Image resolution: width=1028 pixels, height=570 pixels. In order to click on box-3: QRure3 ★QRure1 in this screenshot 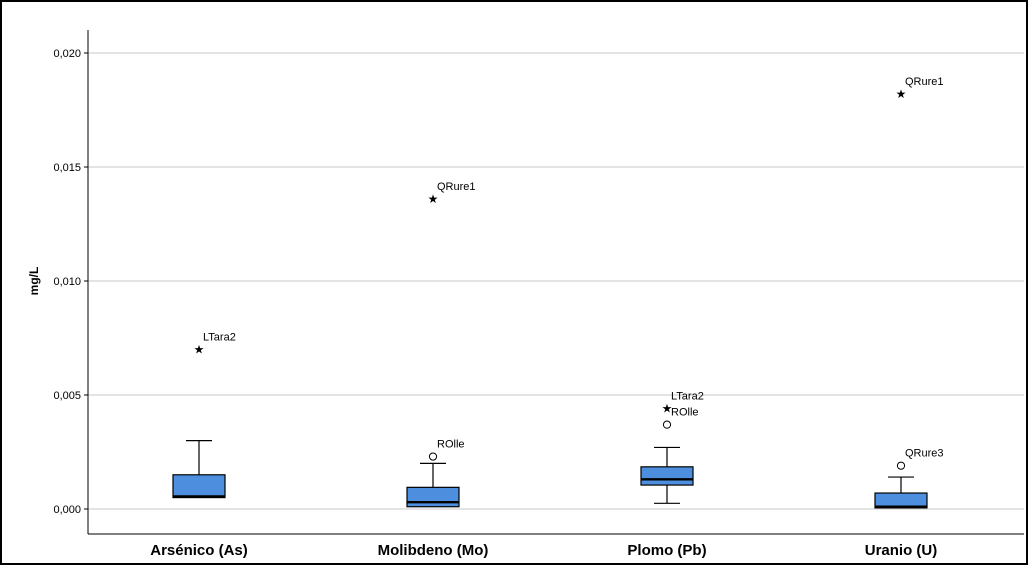, I will do `click(909, 292)`.